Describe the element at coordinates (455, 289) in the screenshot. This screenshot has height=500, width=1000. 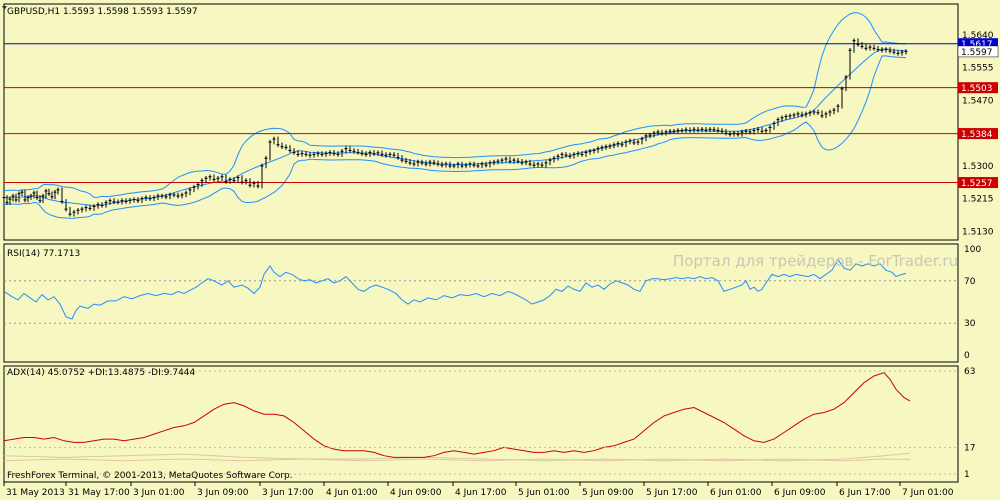
I see `rsi-line` at that location.